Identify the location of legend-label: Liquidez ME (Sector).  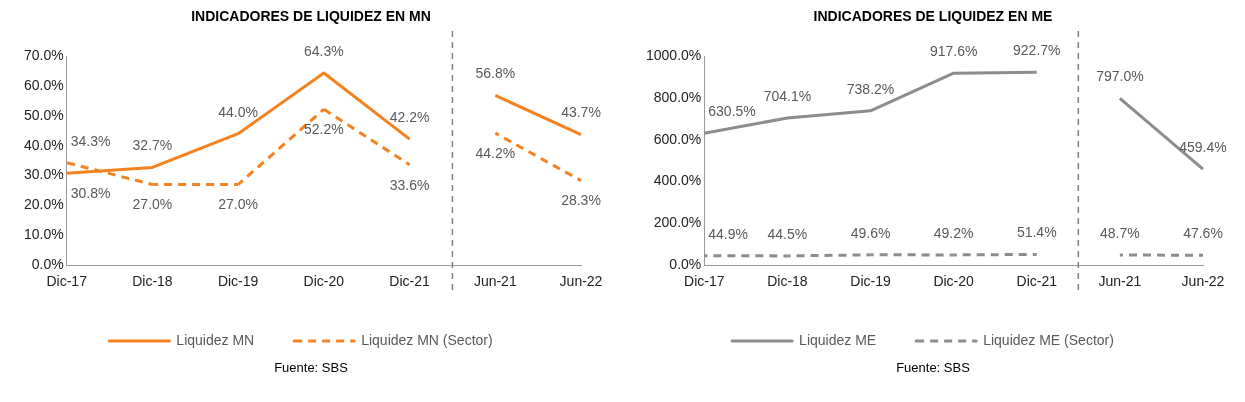
(1048, 339).